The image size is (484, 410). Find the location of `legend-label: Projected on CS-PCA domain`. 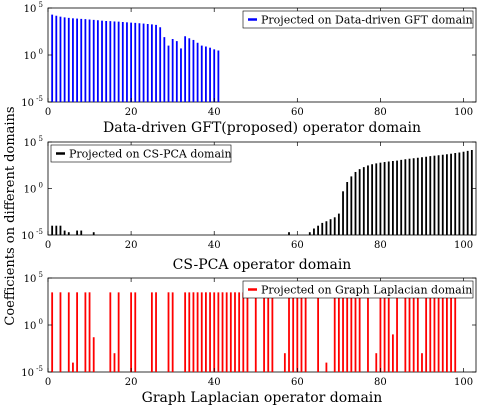

legend-label: Projected on CS-PCA domain is located at coordinates (150, 154).